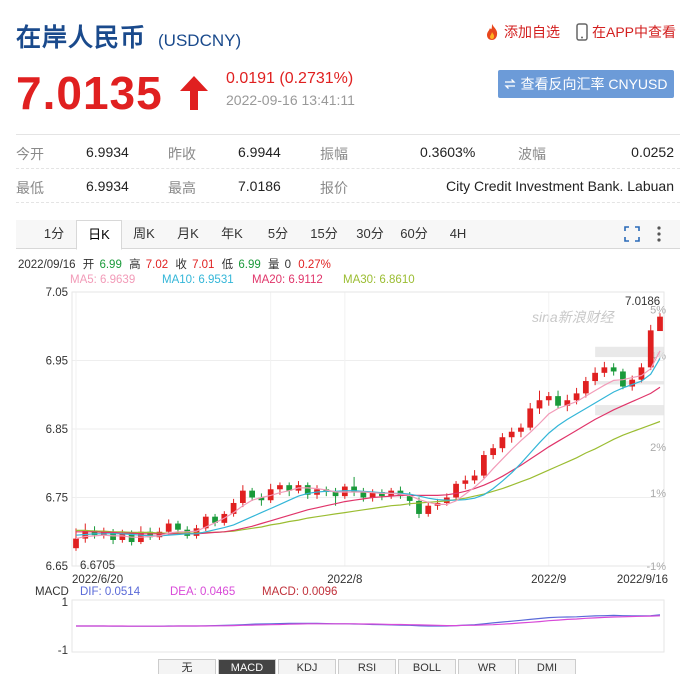 This screenshot has height=676, width=696. I want to click on up-arrow-icon, so click(194, 93).